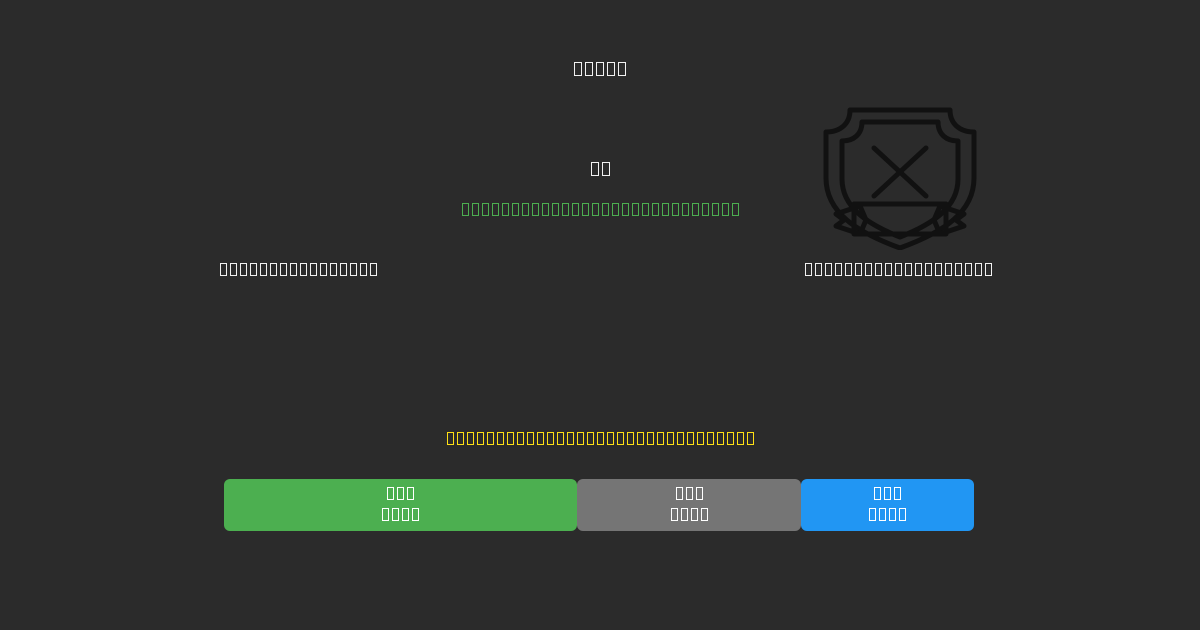 This screenshot has width=1200, height=630. I want to click on primary-button-label-line1, so click(887, 494).